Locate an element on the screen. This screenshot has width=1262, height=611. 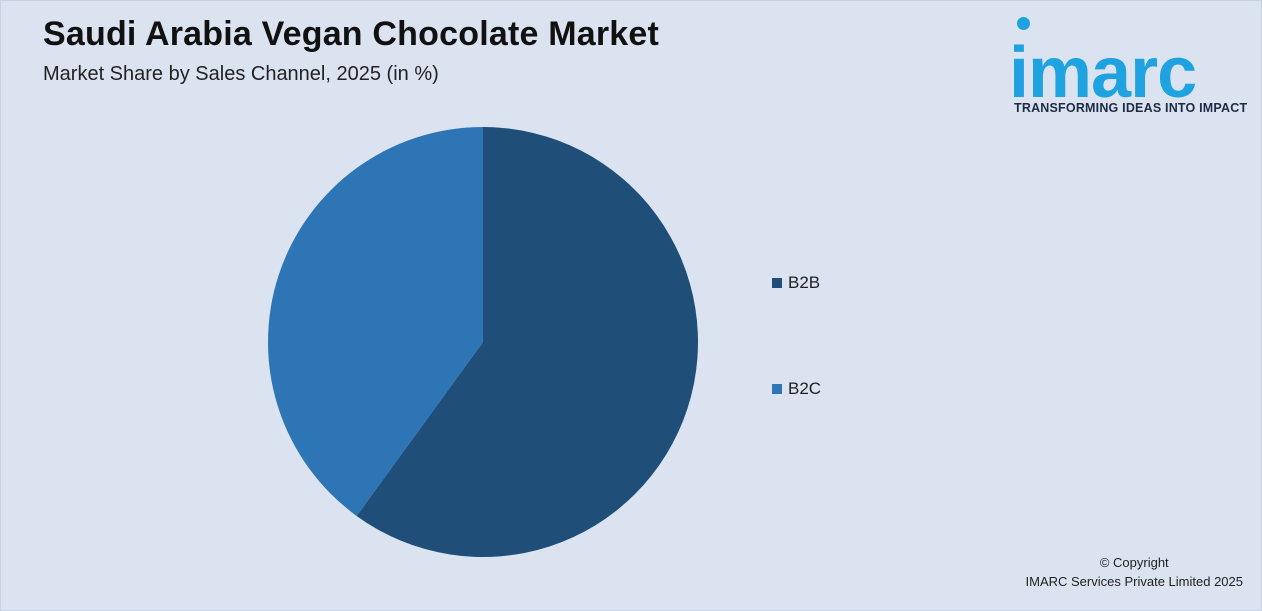
chart-title: Saudi Arabia Vegan Chocolate Market is located at coordinates (351, 34).